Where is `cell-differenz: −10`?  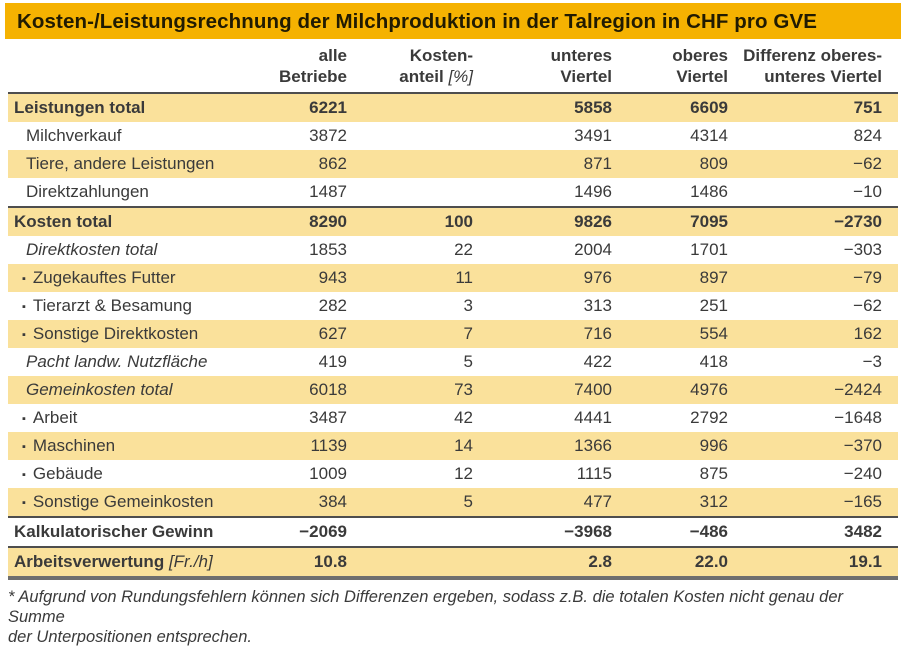
cell-differenz: −10 is located at coordinates (867, 191).